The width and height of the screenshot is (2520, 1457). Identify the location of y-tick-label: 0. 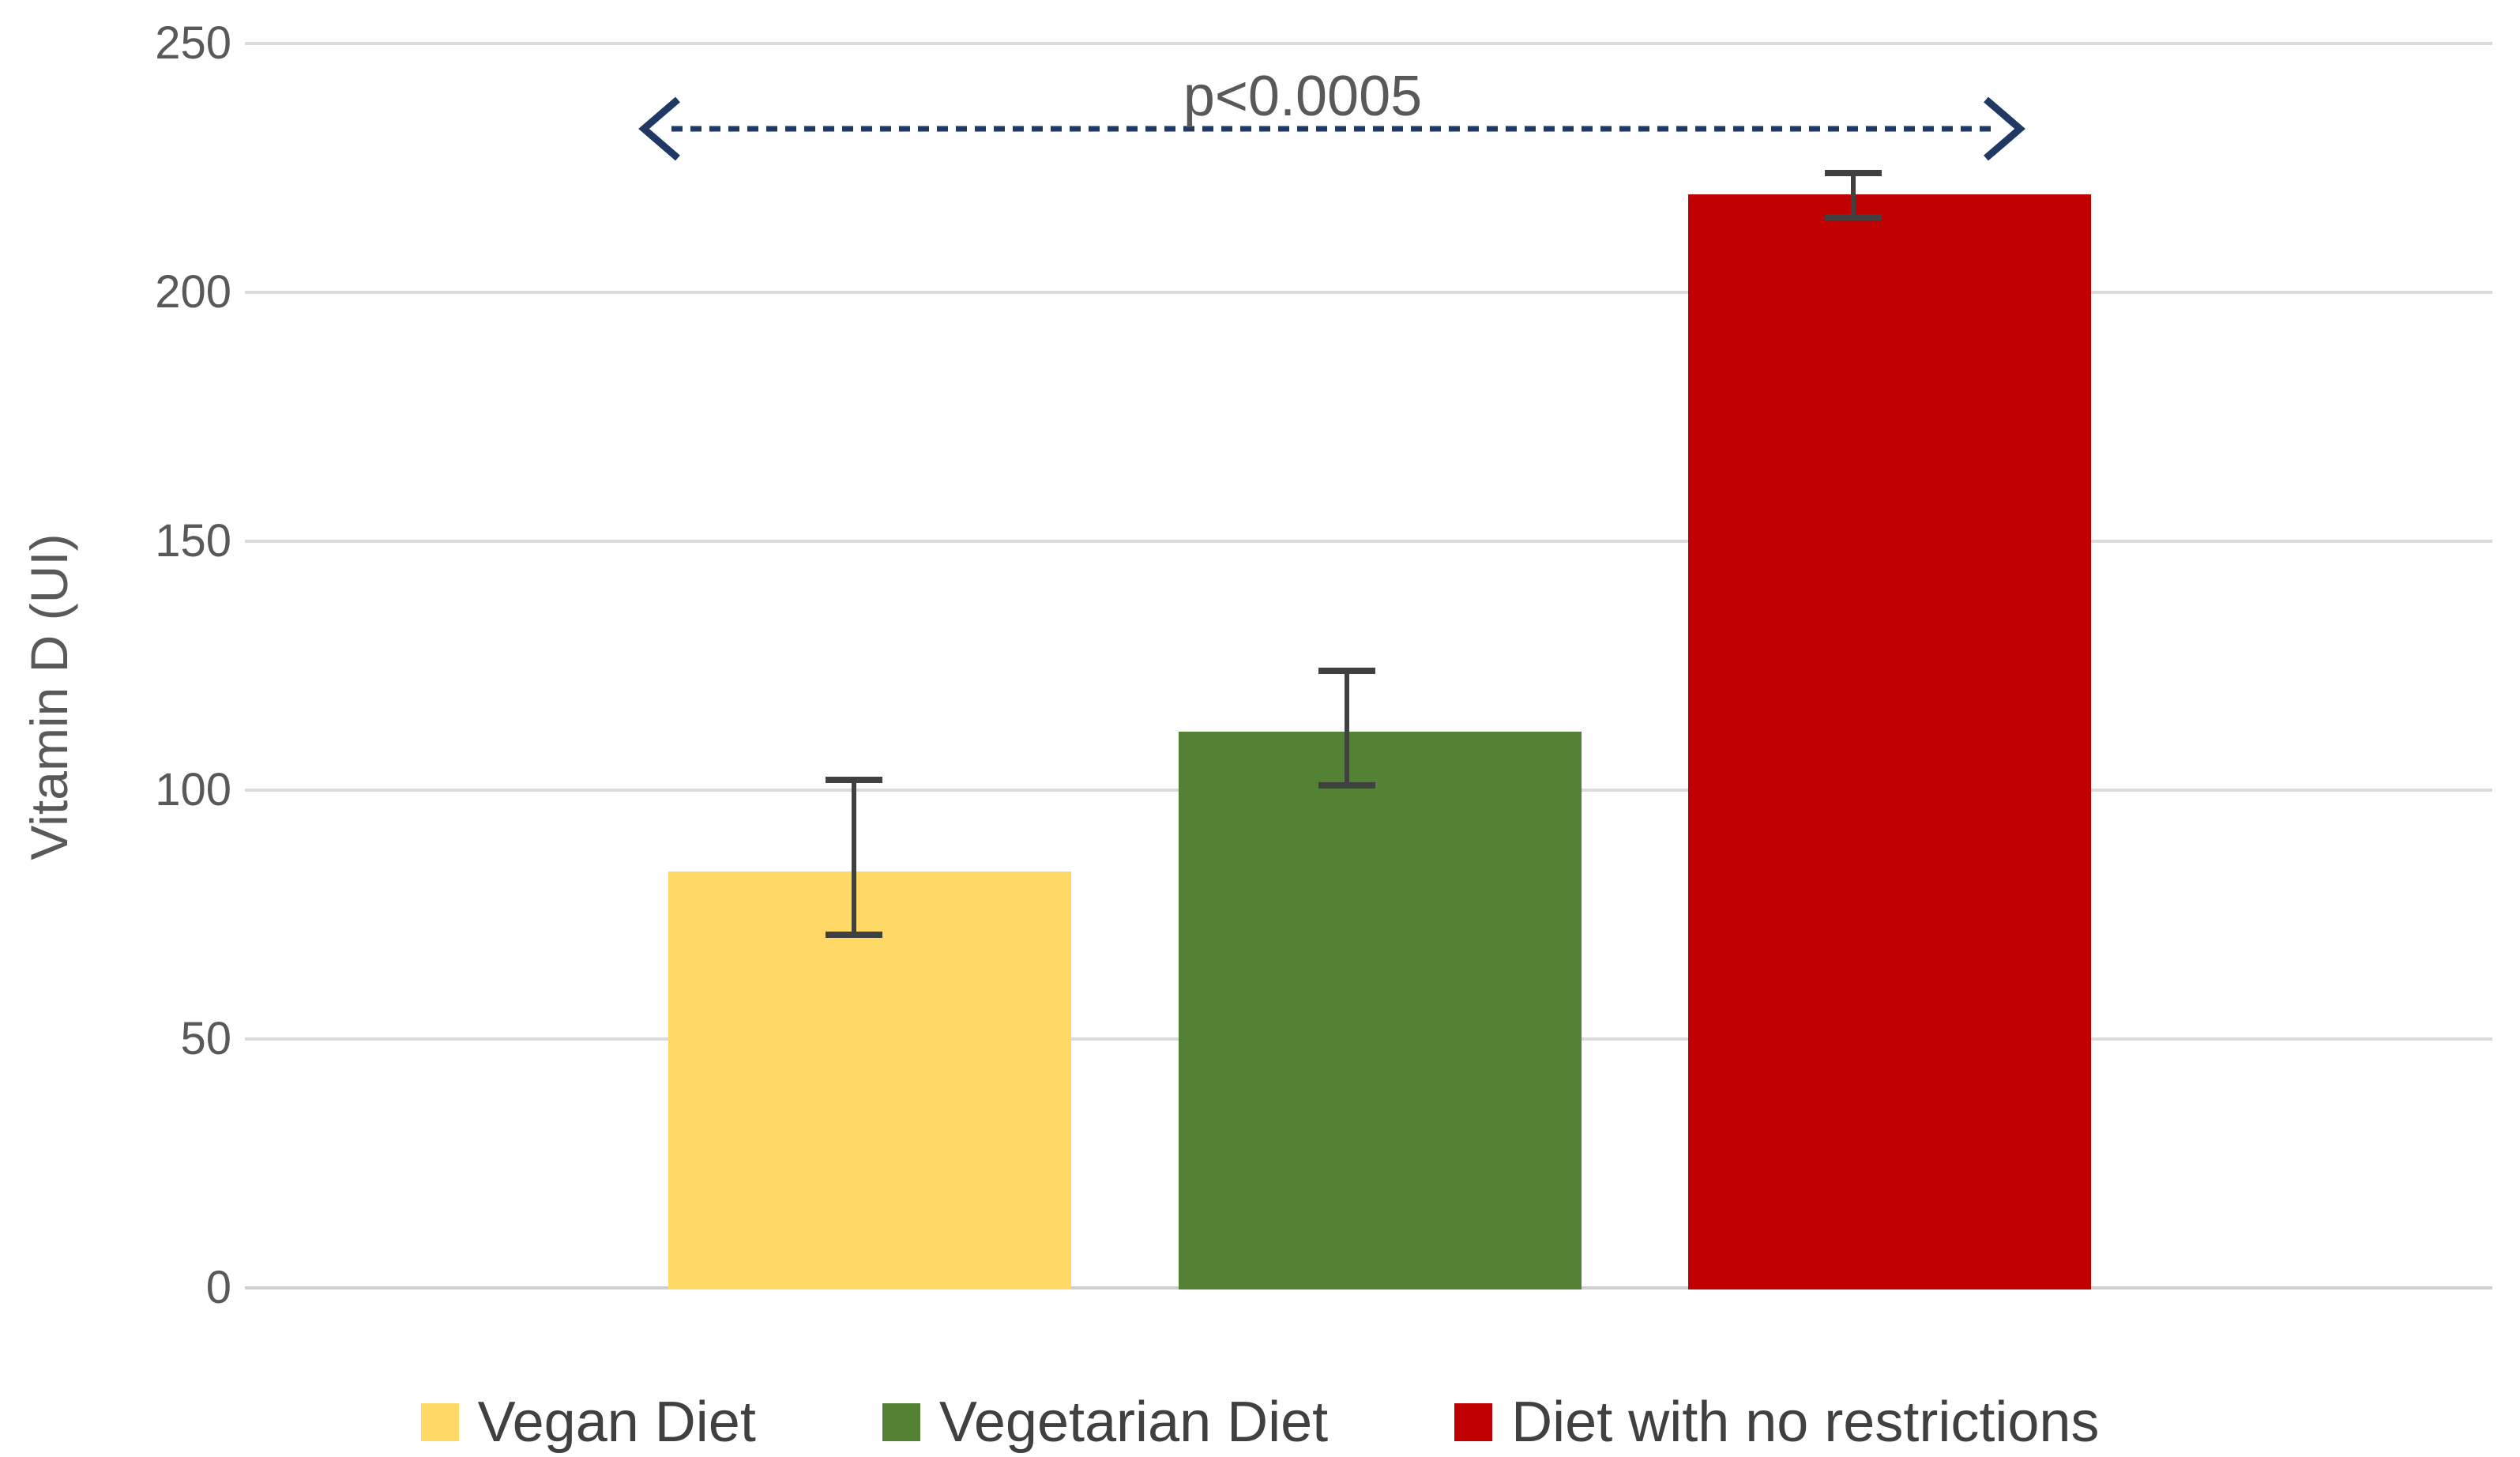
(218, 1287).